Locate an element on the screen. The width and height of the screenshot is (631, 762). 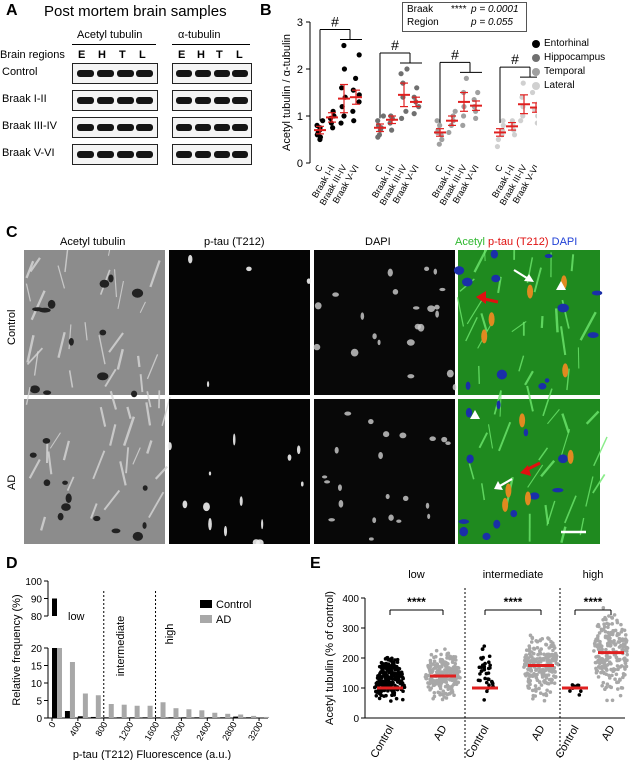
merge-image-ad is located at coordinates (533, 464).